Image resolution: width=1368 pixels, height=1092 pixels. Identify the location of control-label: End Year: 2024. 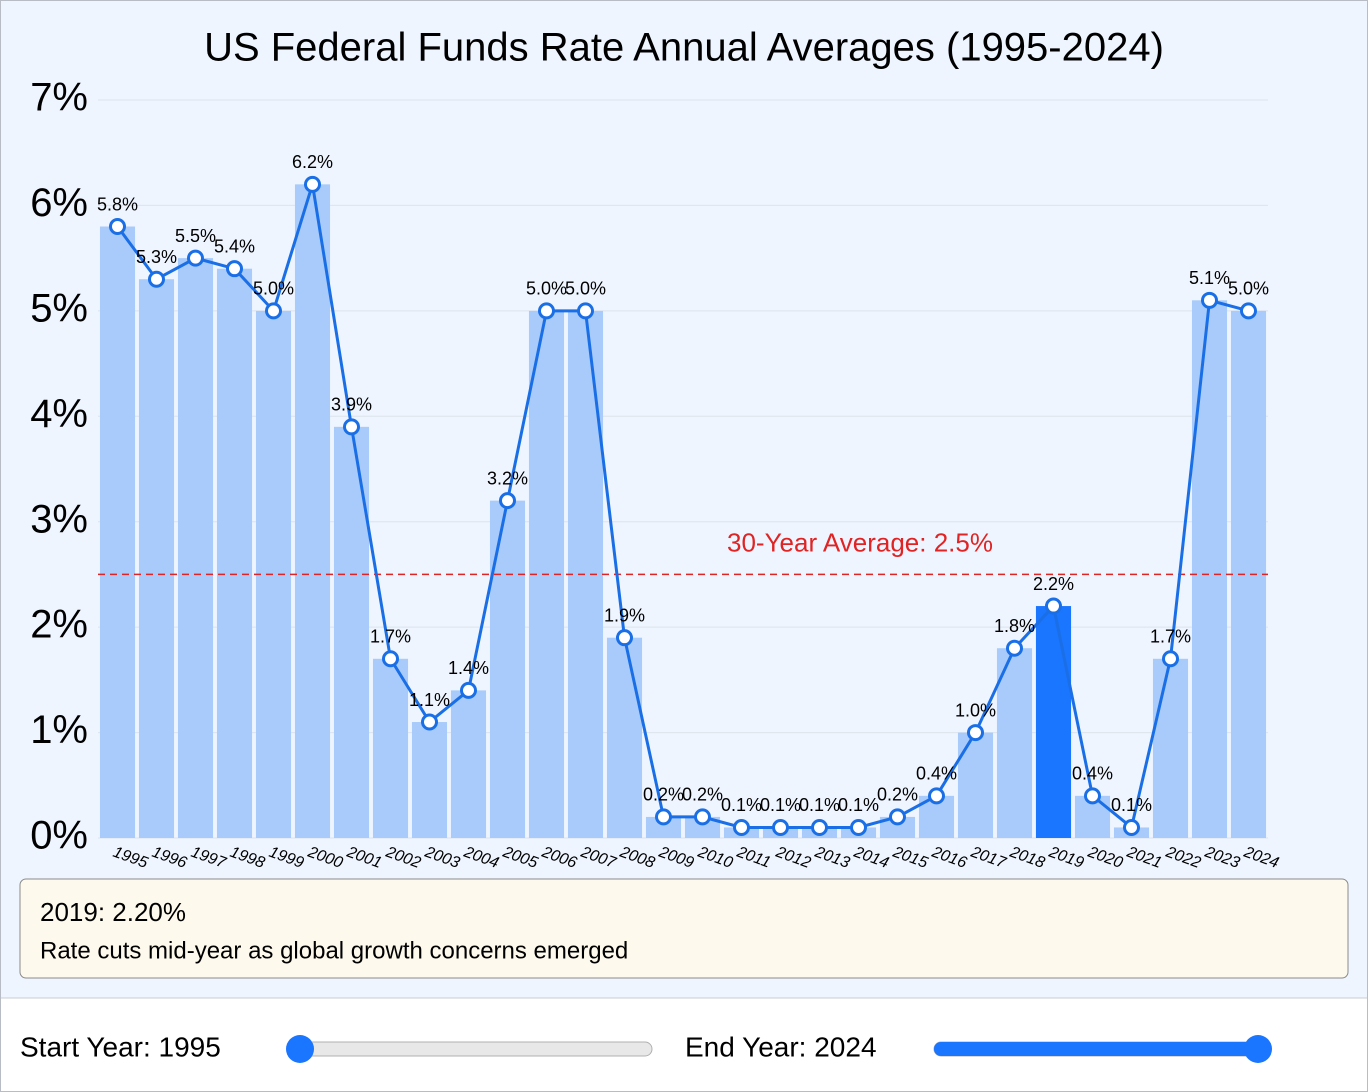
(781, 1046).